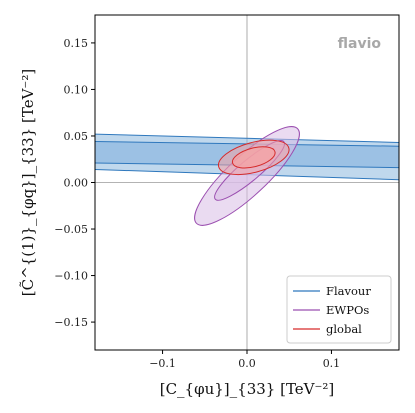 This screenshot has height=413, width=415. I want to click on y-axis-label: [C̃^{(1)}_{φq}]_{33} [TeV⁻²], so click(28, 182).